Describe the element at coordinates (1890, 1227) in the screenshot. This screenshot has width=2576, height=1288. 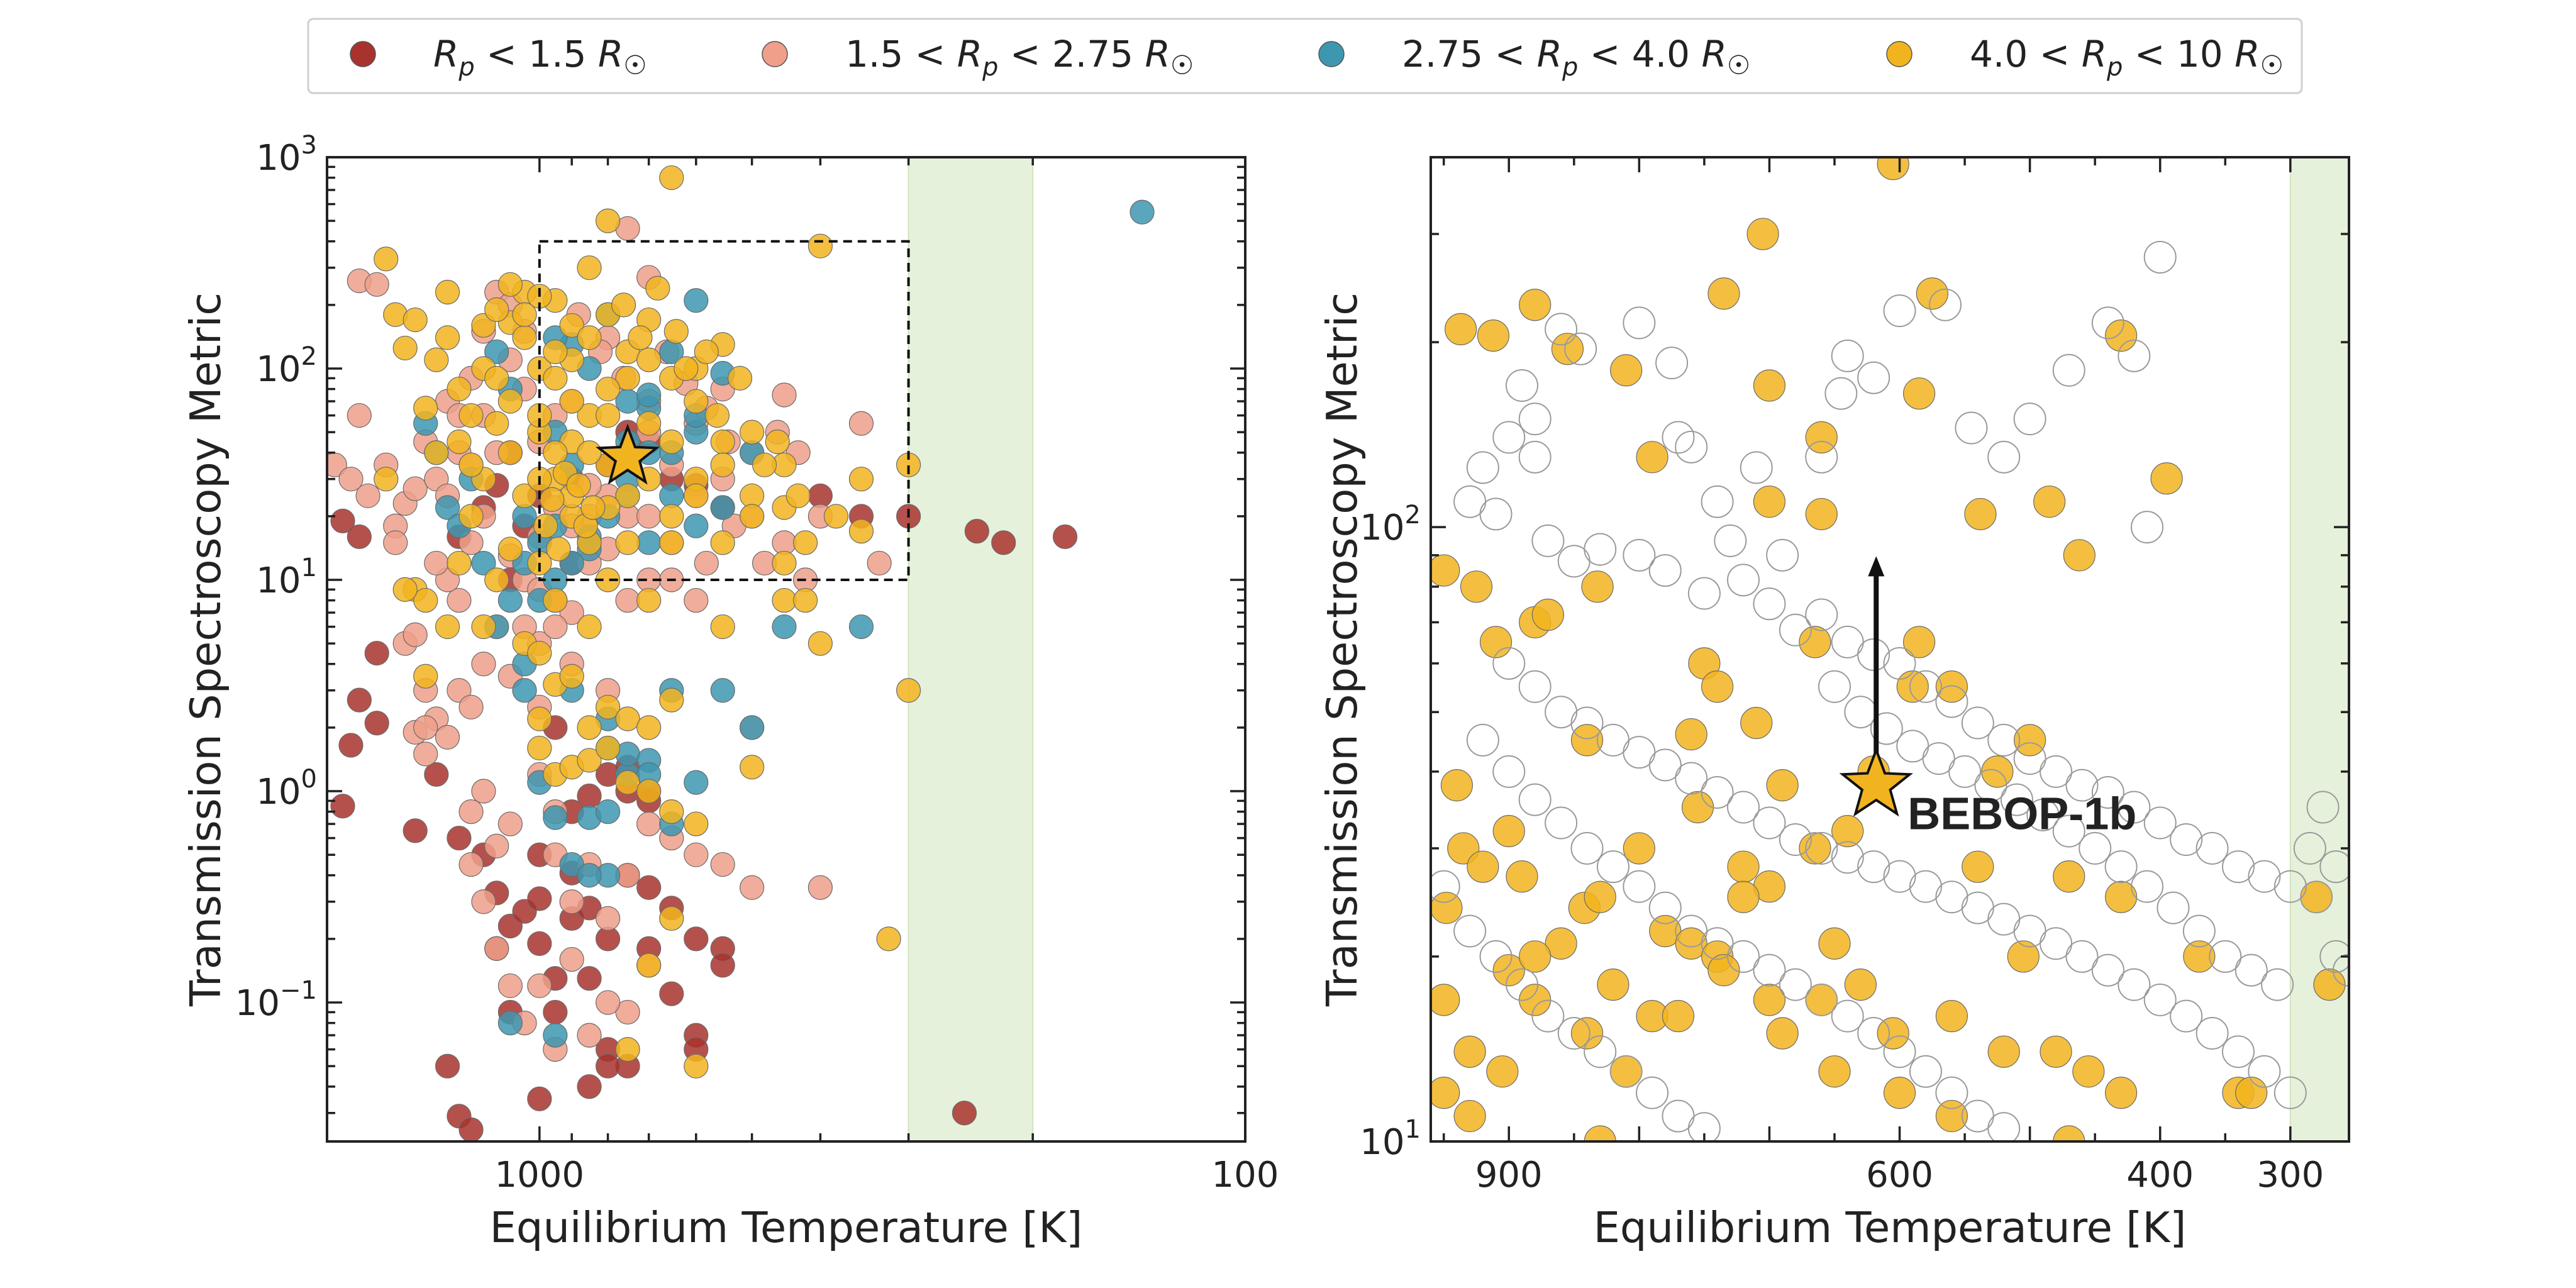
I see `x-axis-label: Equilibrium Temperature [K]` at that location.